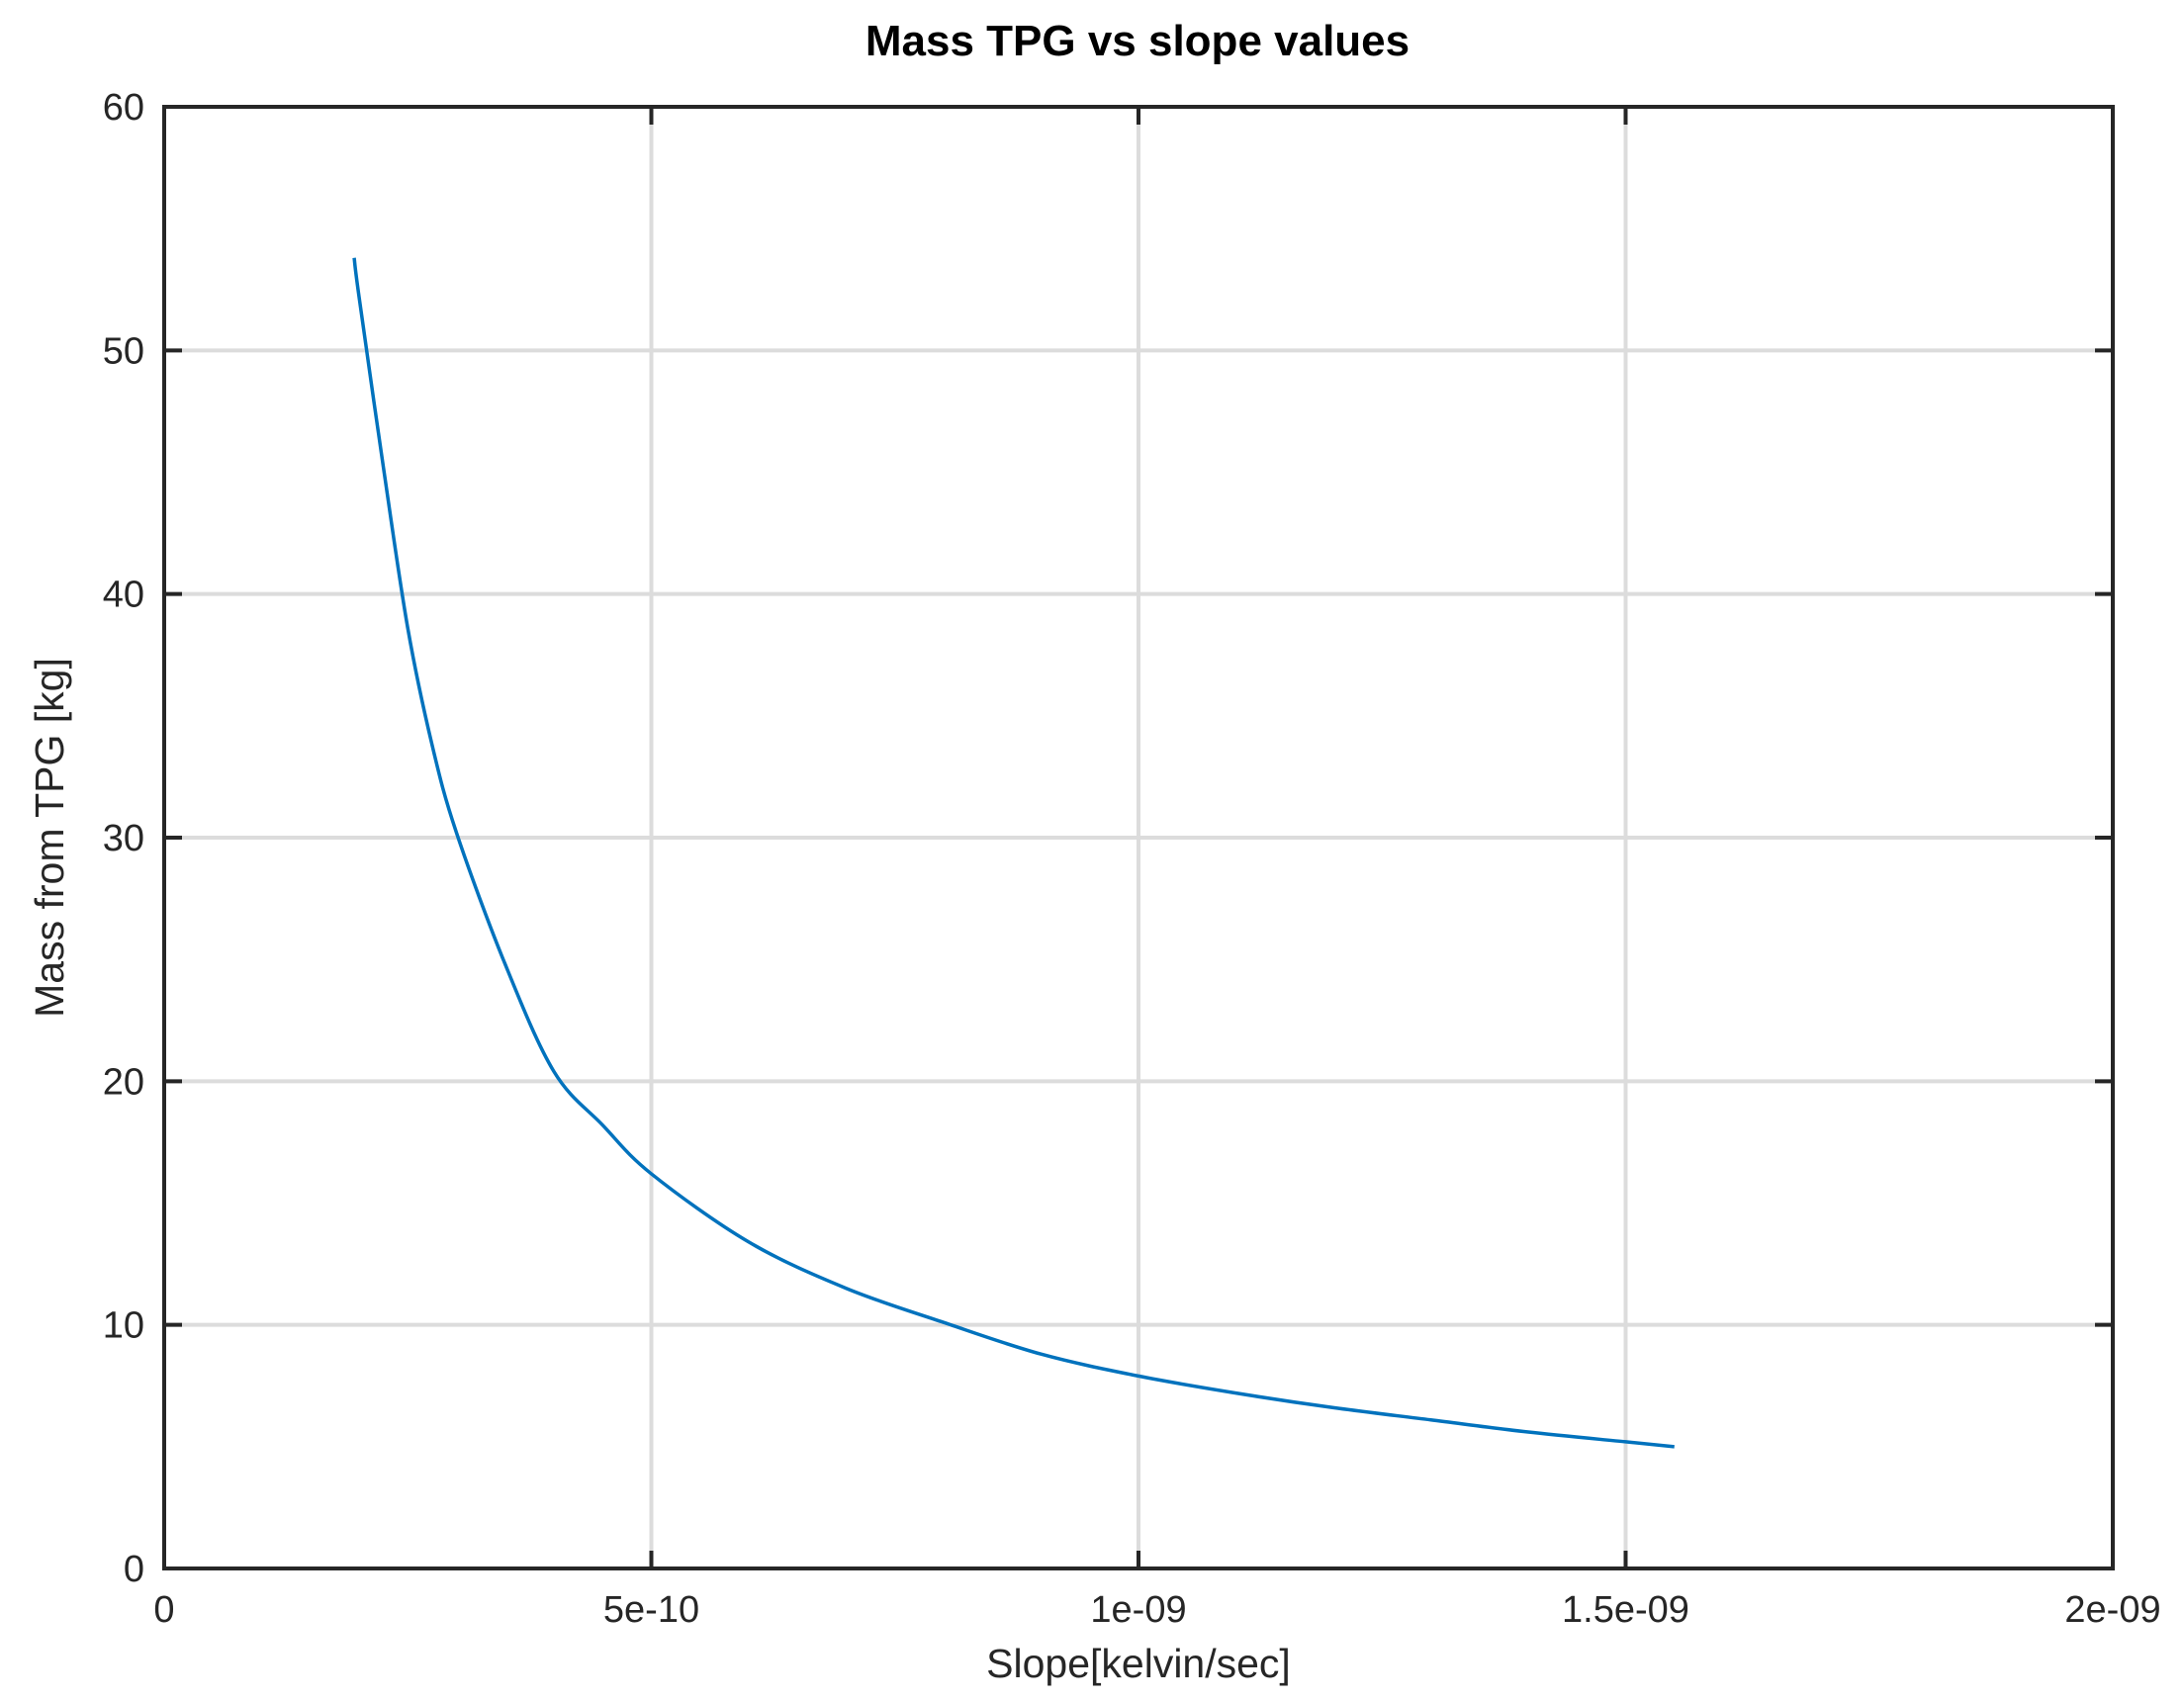  What do you see at coordinates (123, 351) in the screenshot?
I see `y-tick-label: 50` at bounding box center [123, 351].